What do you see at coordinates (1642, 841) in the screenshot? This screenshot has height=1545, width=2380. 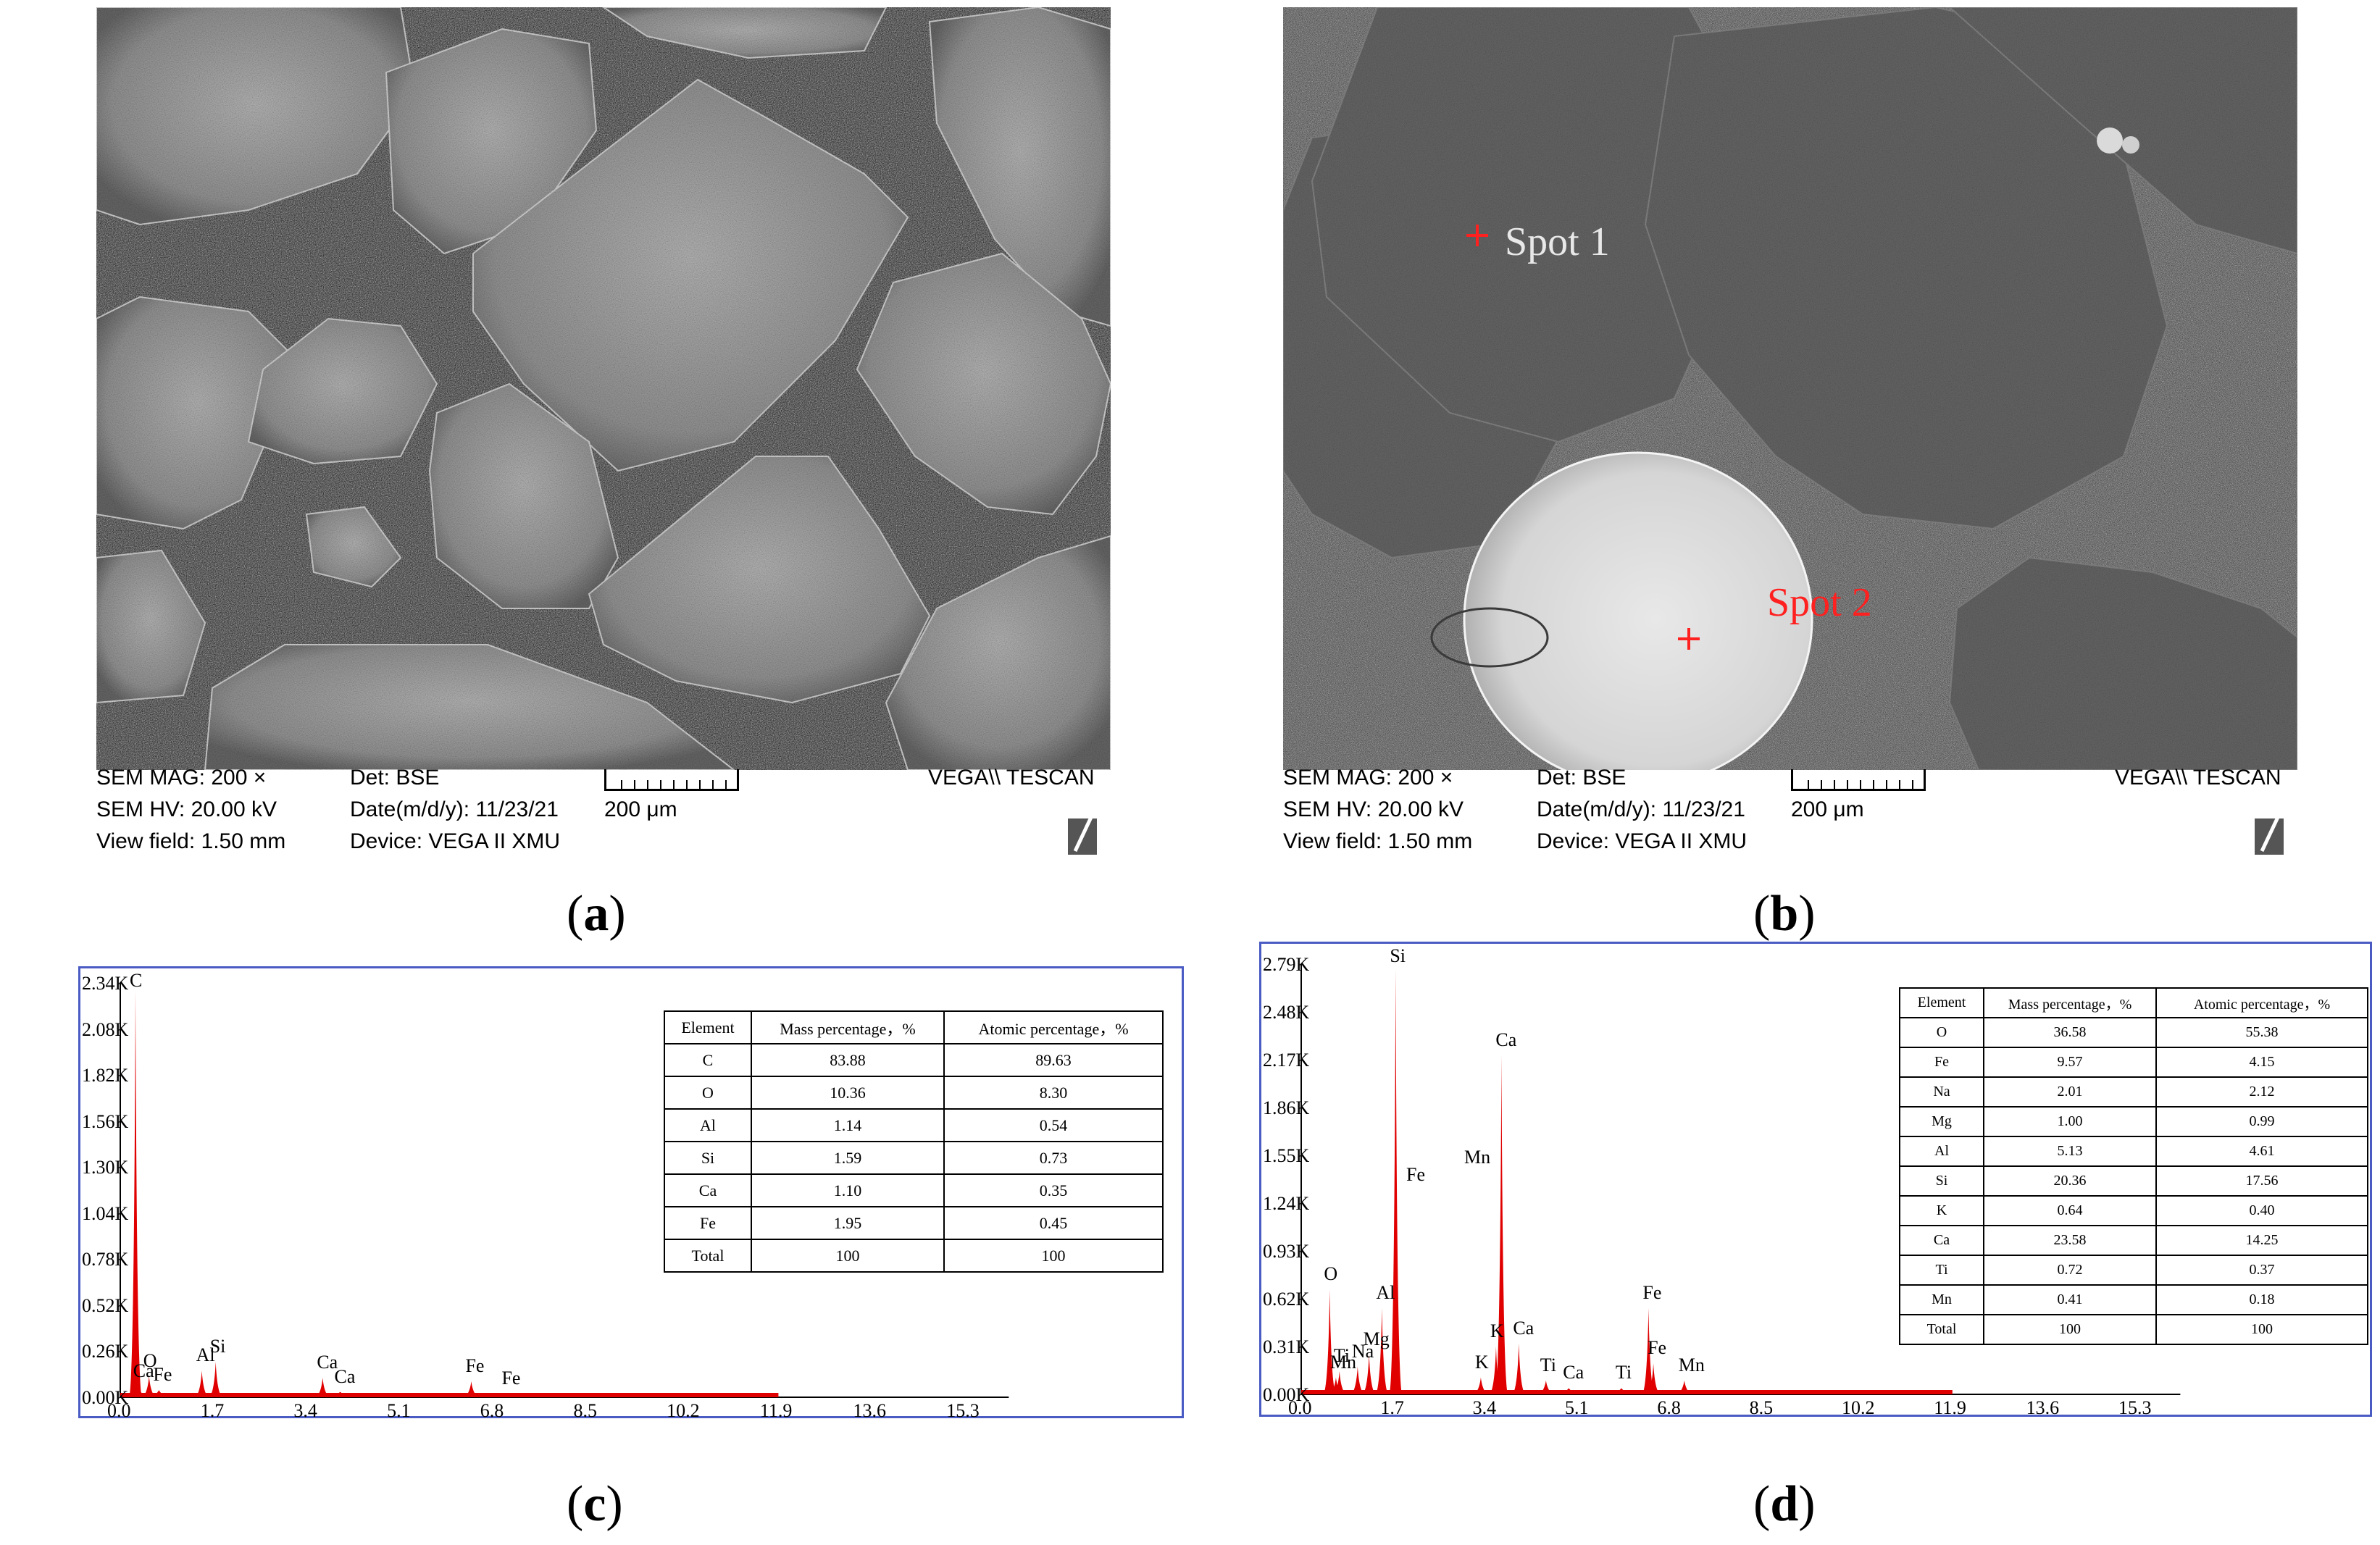 I see `sem-device: Device: VEGA II XMU` at bounding box center [1642, 841].